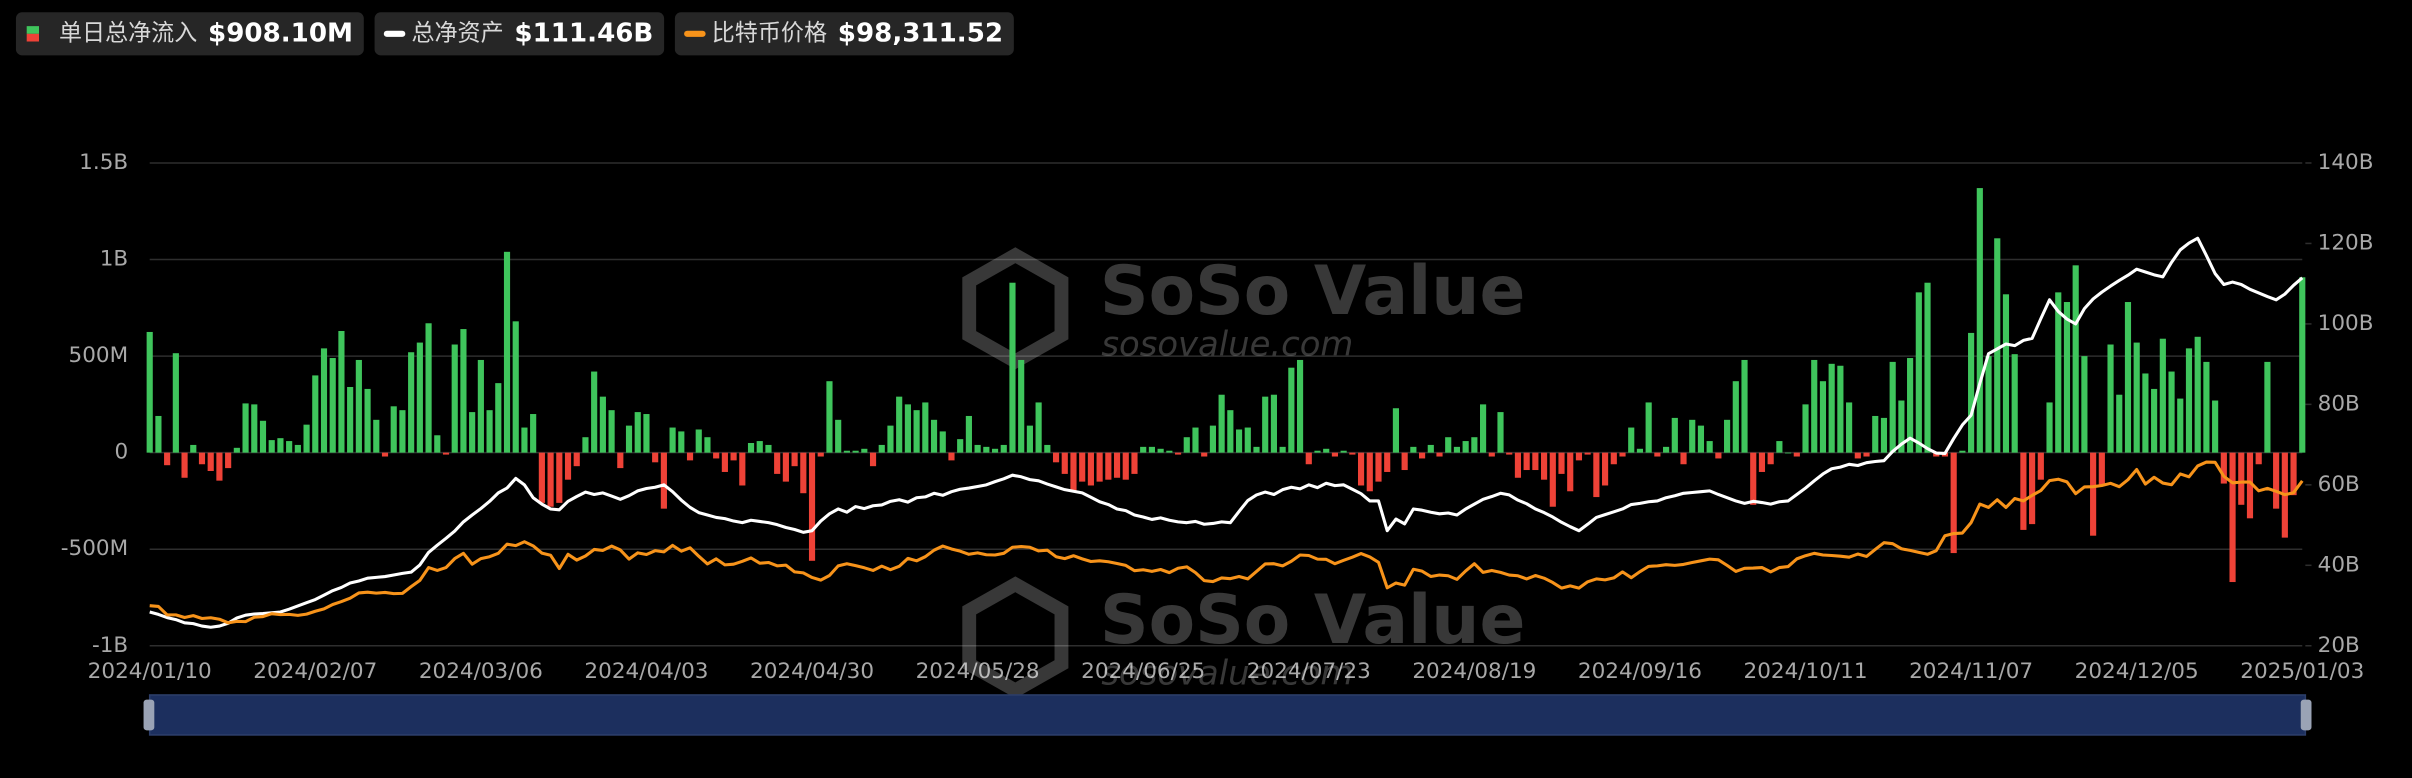 This screenshot has height=778, width=2412. I want to click on x-tick-label: 2024/07/23, so click(1309, 671).